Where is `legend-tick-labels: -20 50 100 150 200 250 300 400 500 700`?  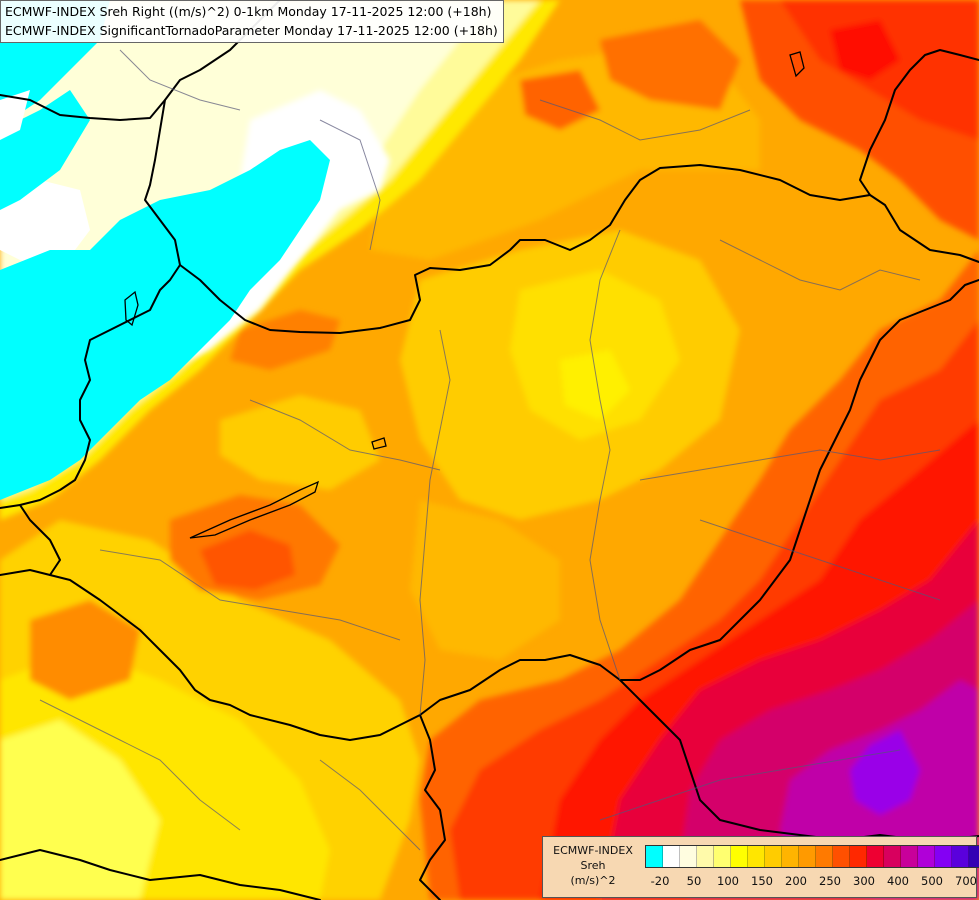 legend-tick-labels: -20 50 100 150 200 250 300 400 500 700 is located at coordinates (811, 882).